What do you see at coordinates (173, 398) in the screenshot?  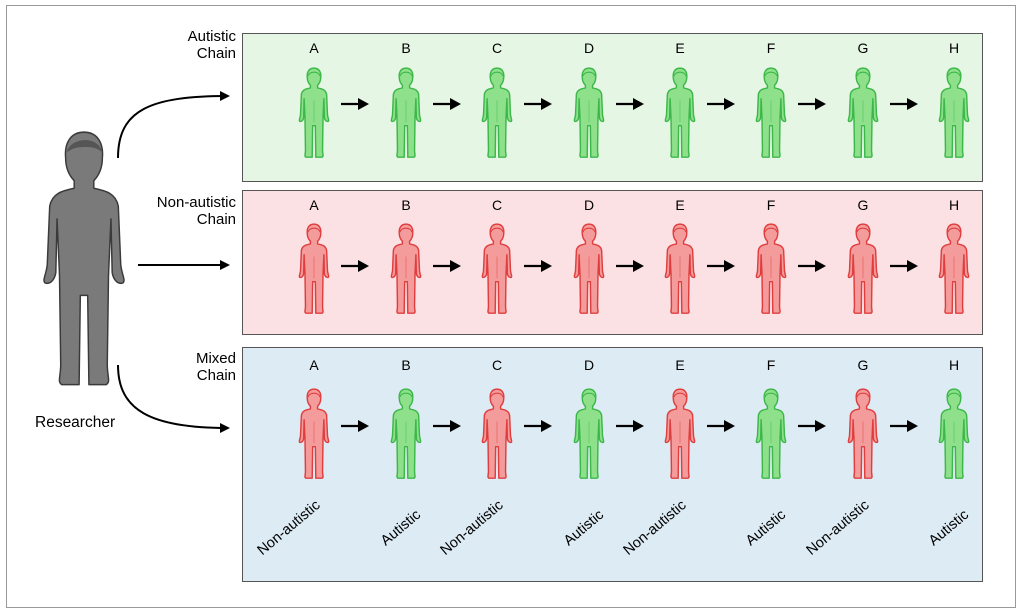 I see `arrow-to-mixed-chain` at bounding box center [173, 398].